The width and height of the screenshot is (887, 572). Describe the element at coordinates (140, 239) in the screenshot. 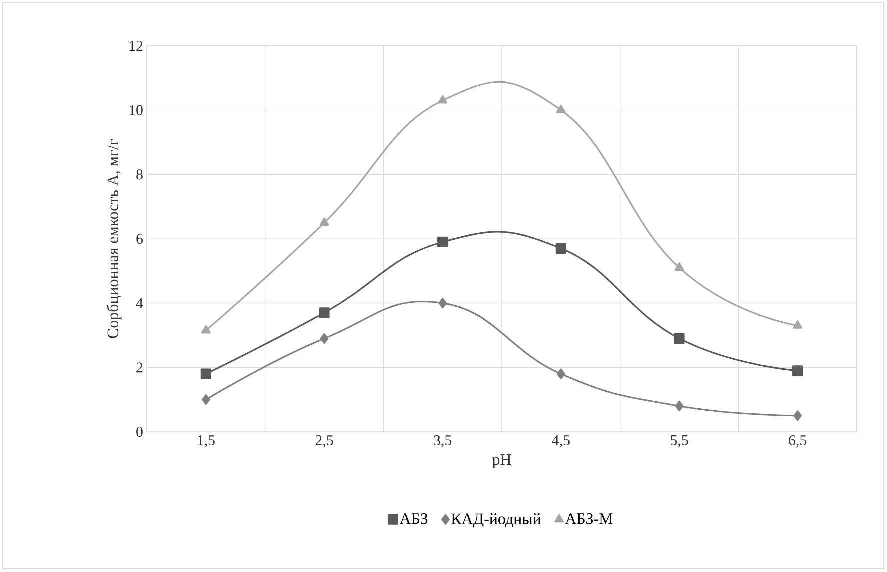

I see `y-tick-label: 6` at that location.